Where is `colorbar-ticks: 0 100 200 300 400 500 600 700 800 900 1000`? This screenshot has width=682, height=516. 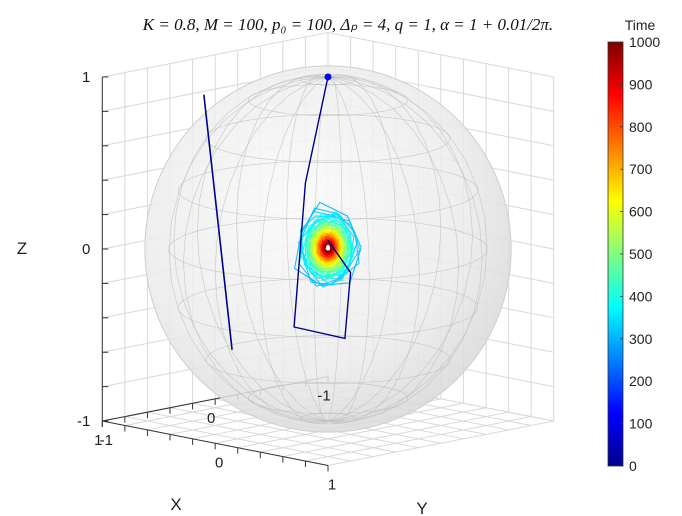
colorbar-ticks: 0 100 200 300 400 500 600 700 800 900 1000 is located at coordinates (640, 254).